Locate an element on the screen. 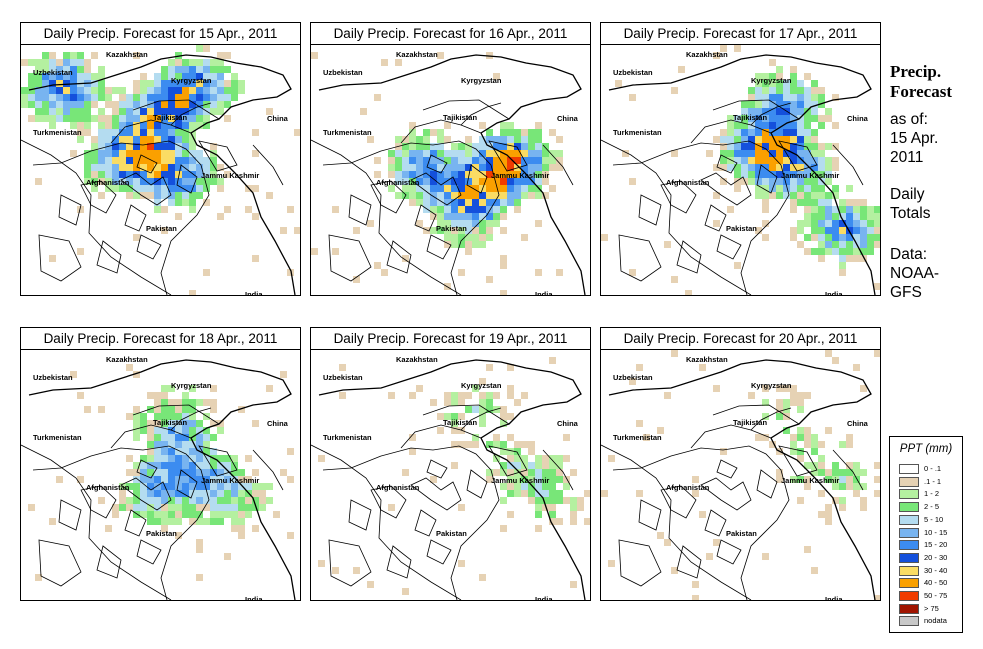 The height and width of the screenshot is (649, 983). legend-label: 5 - 10 is located at coordinates (934, 519).